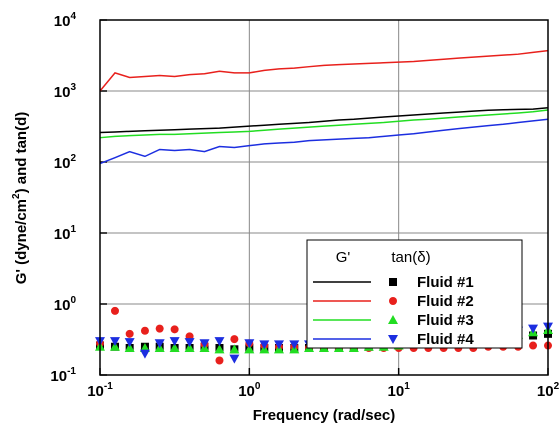 This screenshot has width=560, height=436. I want to click on legend-label: Fluid #3, so click(445, 320).